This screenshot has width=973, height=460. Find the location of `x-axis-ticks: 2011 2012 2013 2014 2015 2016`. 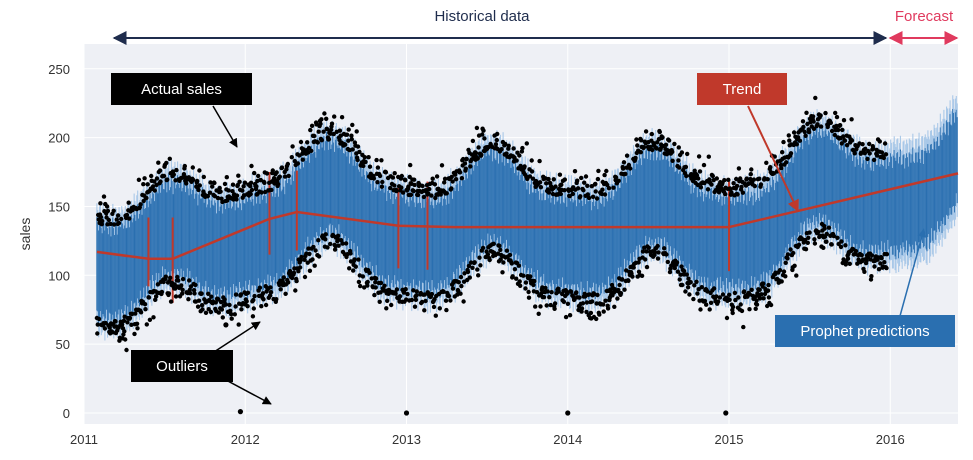

x-axis-ticks: 2011 2012 2013 2014 2015 2016 is located at coordinates (487, 439).